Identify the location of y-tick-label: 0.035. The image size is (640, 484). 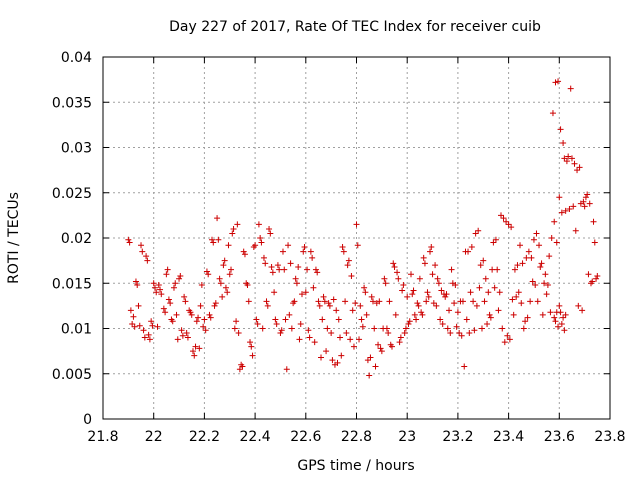
(72, 103).